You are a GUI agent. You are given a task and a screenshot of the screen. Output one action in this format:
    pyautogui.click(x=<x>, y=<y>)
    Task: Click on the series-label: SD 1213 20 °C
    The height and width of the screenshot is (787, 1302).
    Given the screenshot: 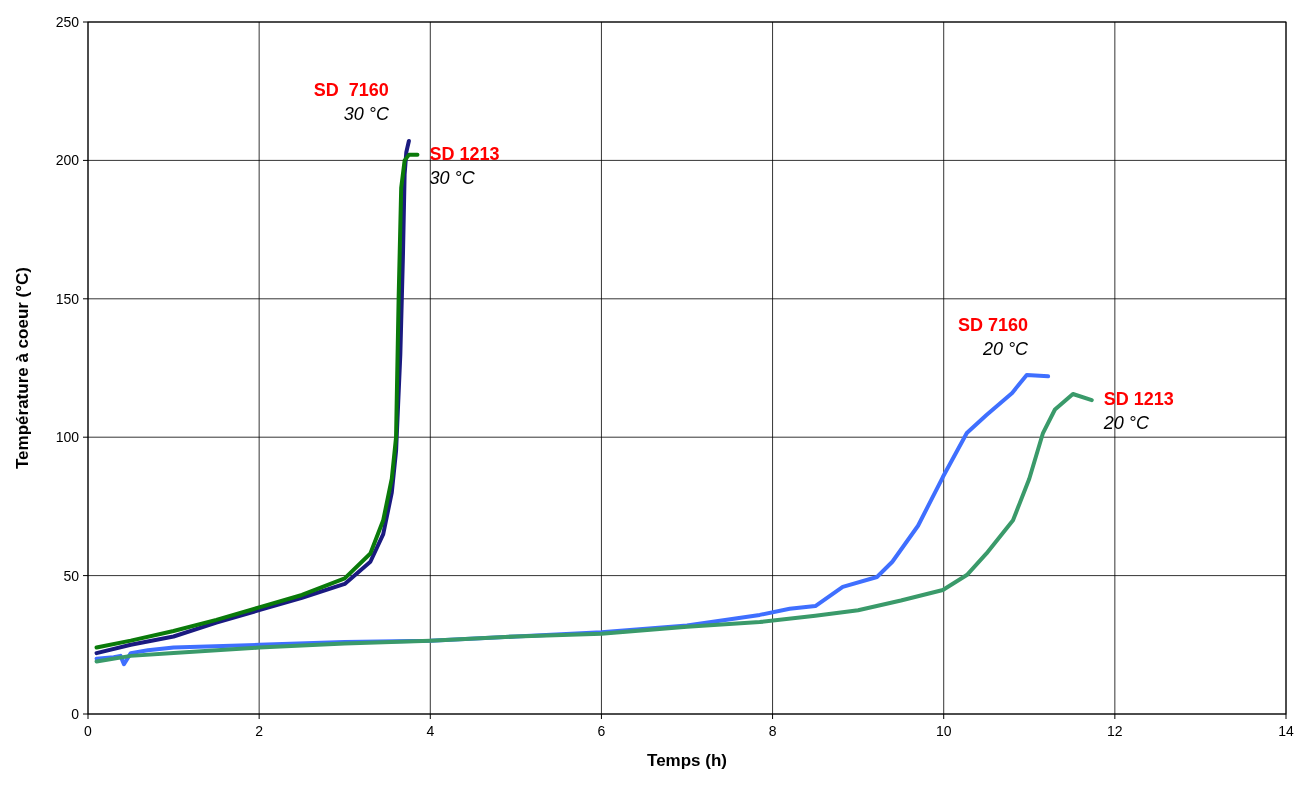 What is the action you would take?
    pyautogui.click(x=1138, y=411)
    